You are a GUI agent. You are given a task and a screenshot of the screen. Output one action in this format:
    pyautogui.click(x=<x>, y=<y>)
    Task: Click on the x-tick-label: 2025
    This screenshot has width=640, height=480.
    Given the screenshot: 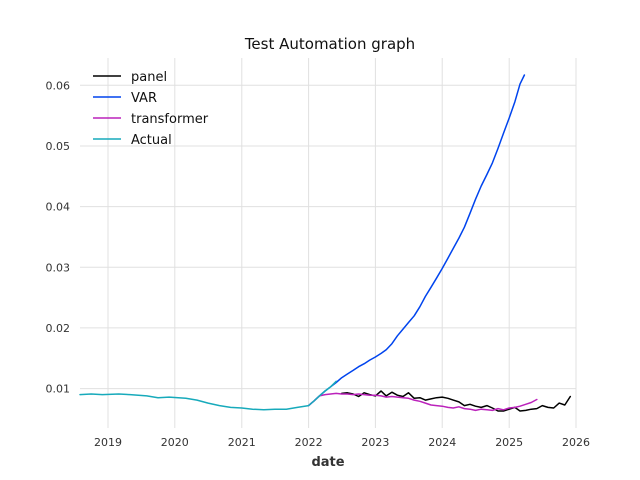 What is the action you would take?
    pyautogui.click(x=509, y=442)
    